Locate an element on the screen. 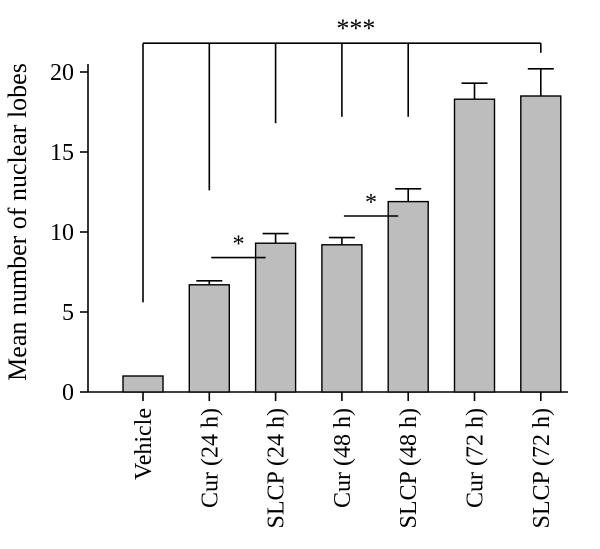  x-tick-label: SLCP (48 h) is located at coordinates (409, 468).